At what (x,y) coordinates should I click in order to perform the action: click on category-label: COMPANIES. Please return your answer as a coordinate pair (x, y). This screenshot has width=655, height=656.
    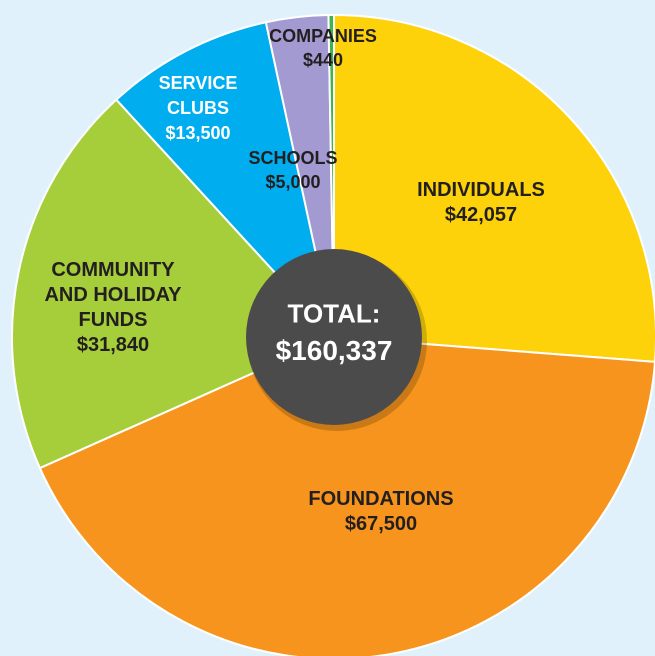
    Looking at the image, I should click on (323, 36).